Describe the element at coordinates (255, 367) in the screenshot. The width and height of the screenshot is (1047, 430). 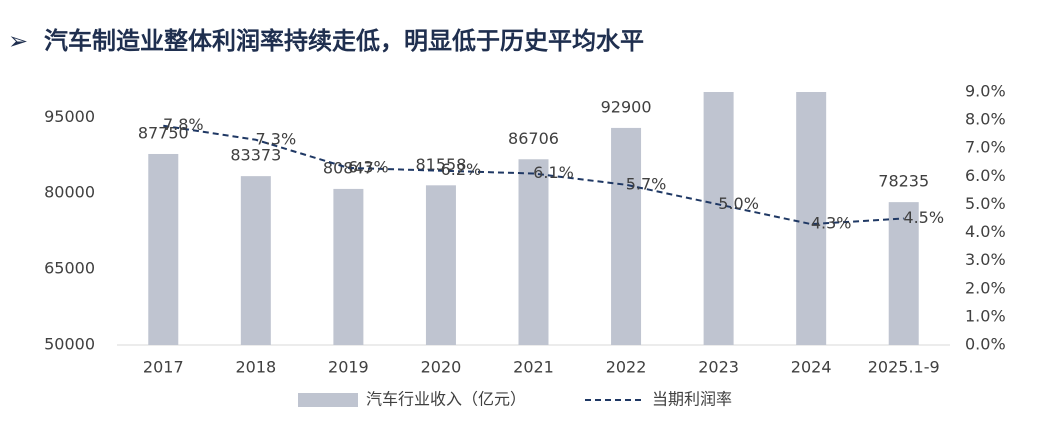
I see `x-tick-label: 2018` at that location.